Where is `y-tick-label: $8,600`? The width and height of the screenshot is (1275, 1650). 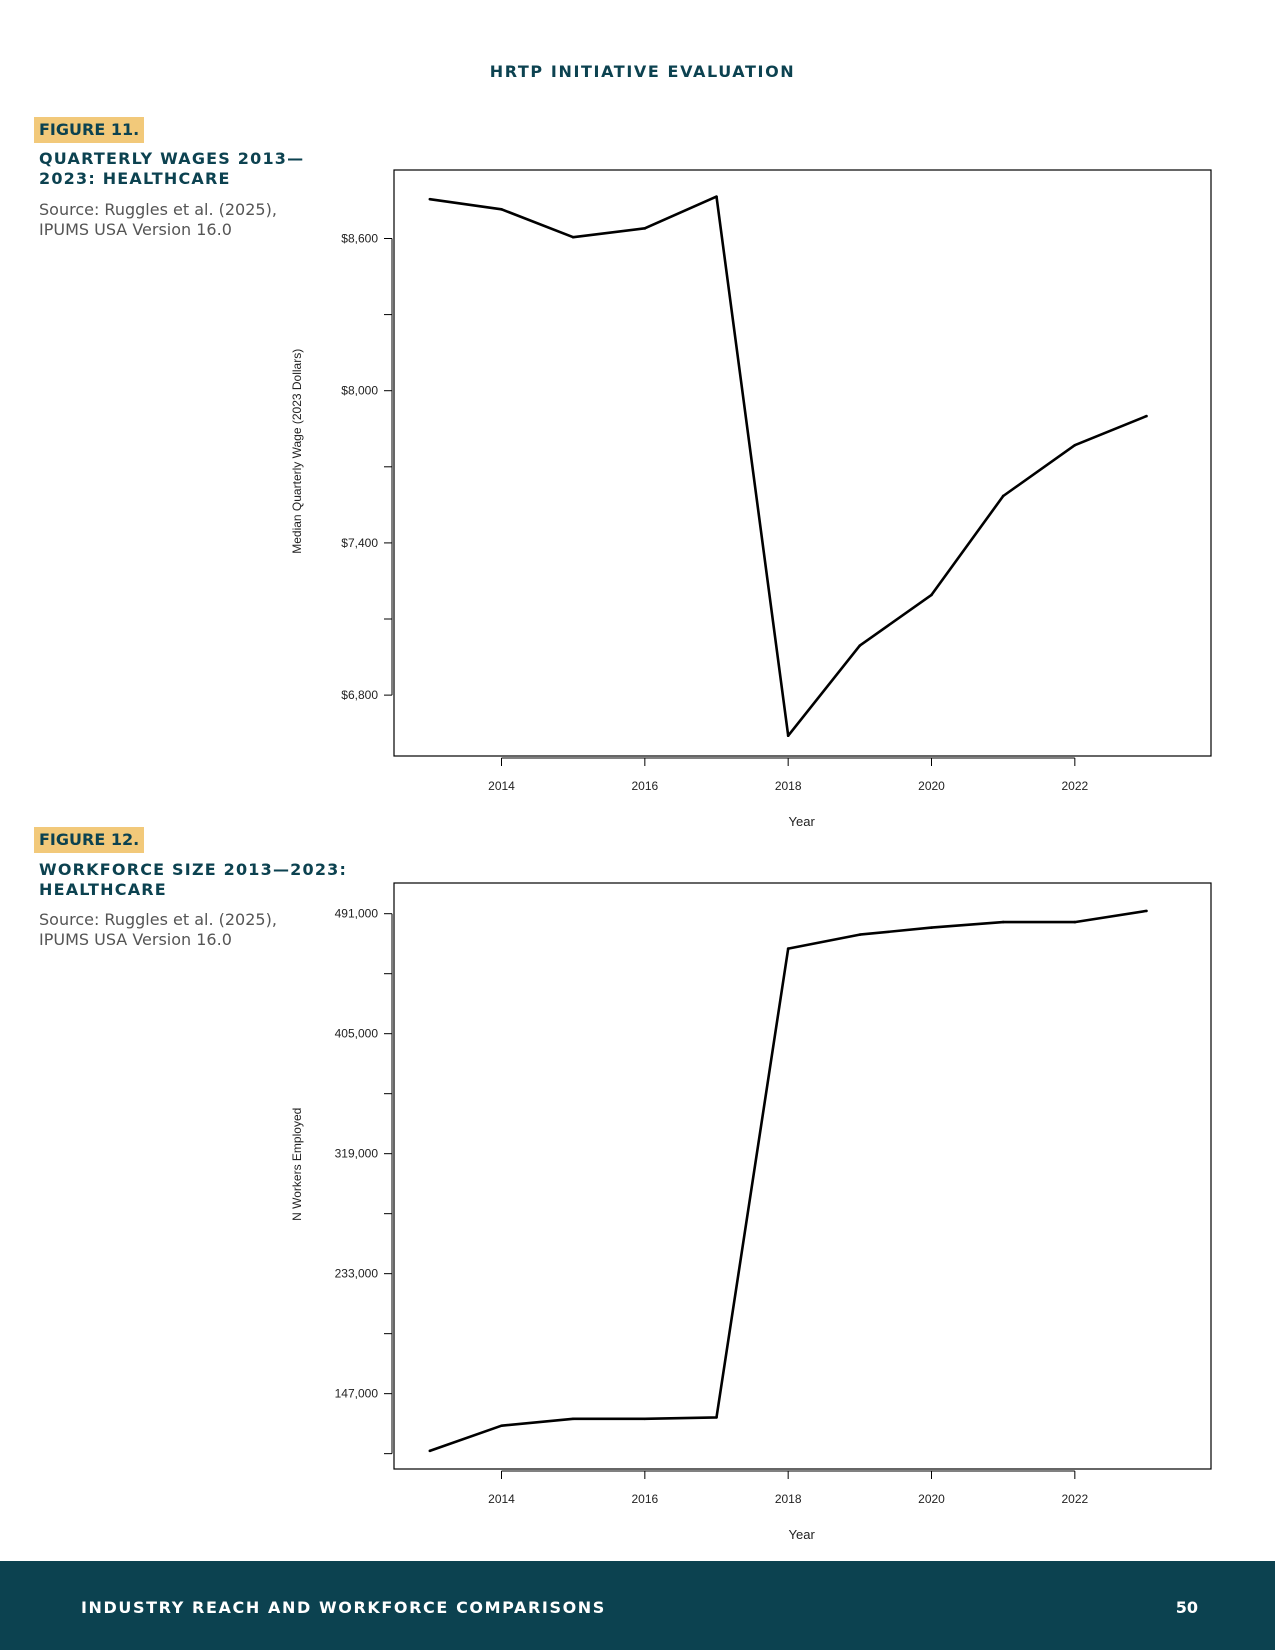 y-tick-label: $8,600 is located at coordinates (359, 238).